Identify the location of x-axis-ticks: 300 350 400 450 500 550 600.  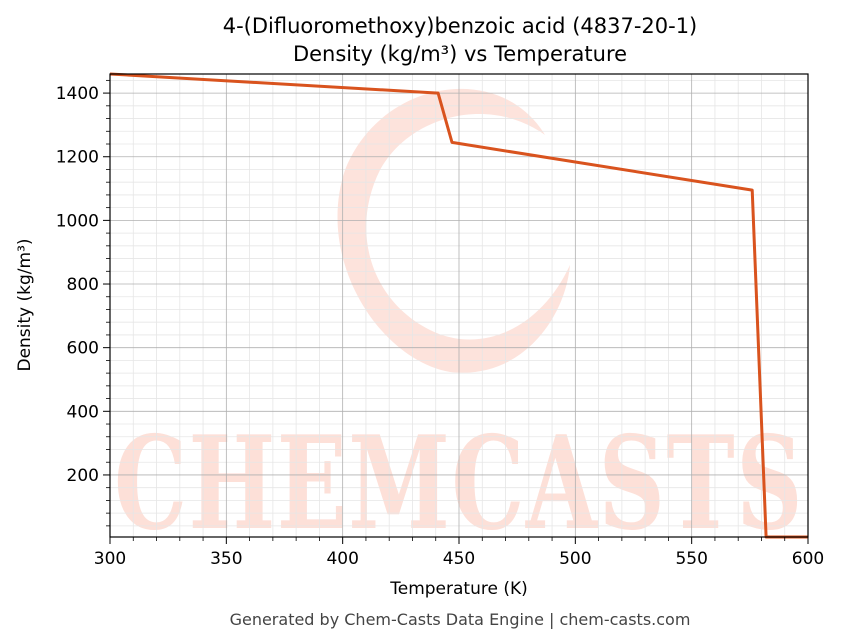
(459, 553).